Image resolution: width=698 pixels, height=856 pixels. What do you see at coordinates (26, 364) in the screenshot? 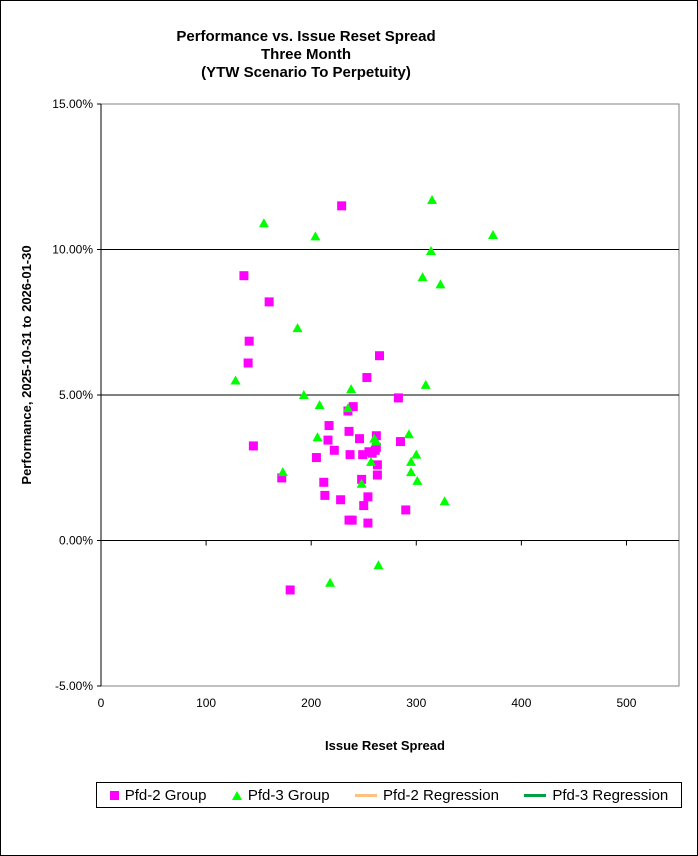
I see `y-axis-title: Performance, 2025-10-31 to 2026-01-30` at bounding box center [26, 364].